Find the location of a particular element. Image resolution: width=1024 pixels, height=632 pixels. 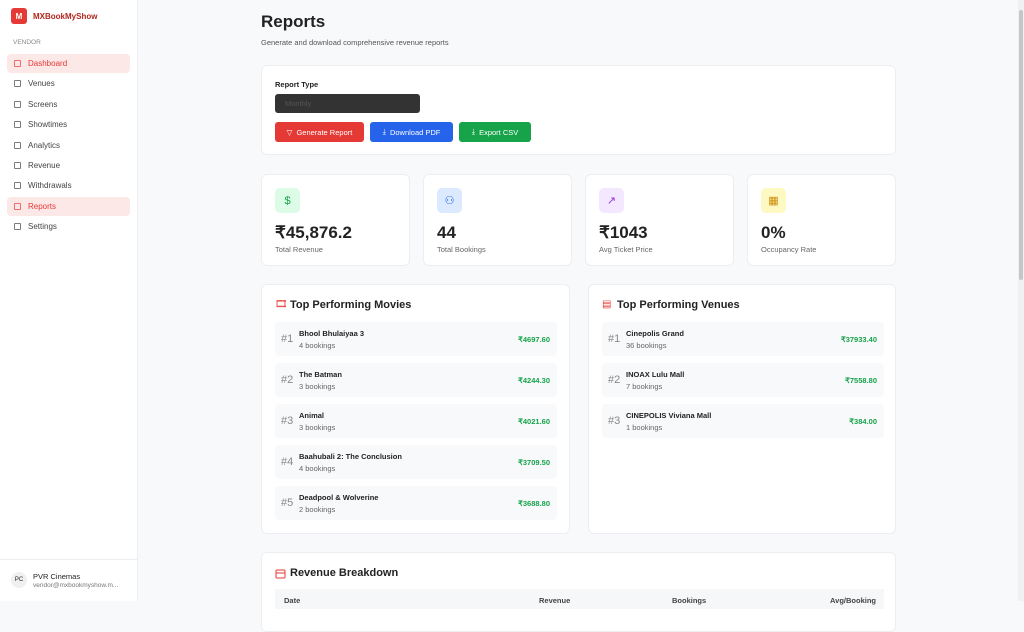

stat-icon: ↗ is located at coordinates (611, 200).